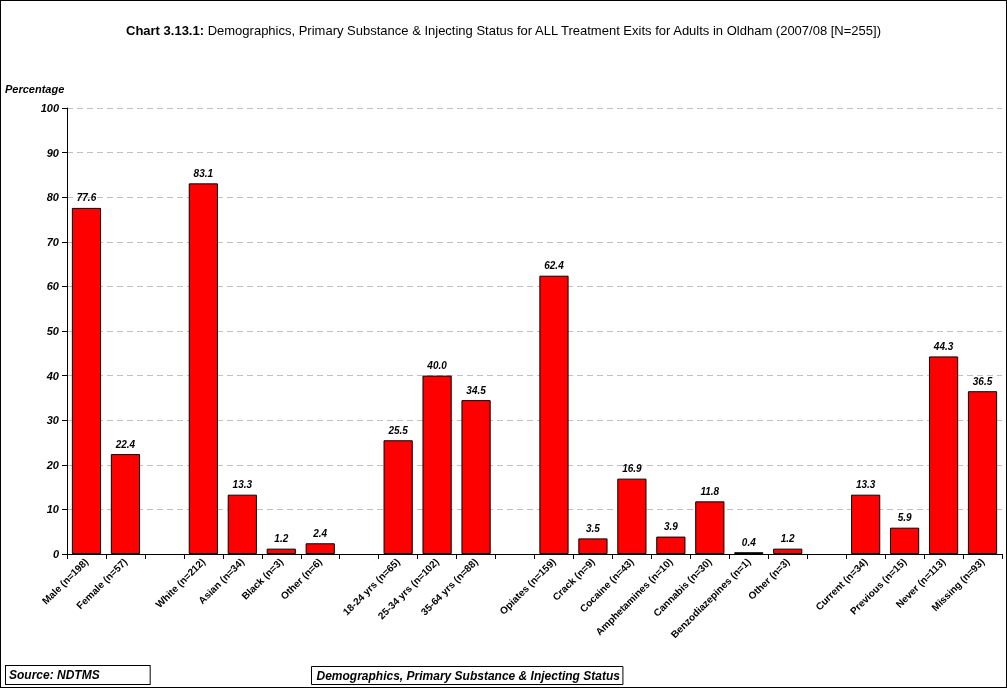  What do you see at coordinates (632, 469) in the screenshot?
I see `data-label: 16.9` at bounding box center [632, 469].